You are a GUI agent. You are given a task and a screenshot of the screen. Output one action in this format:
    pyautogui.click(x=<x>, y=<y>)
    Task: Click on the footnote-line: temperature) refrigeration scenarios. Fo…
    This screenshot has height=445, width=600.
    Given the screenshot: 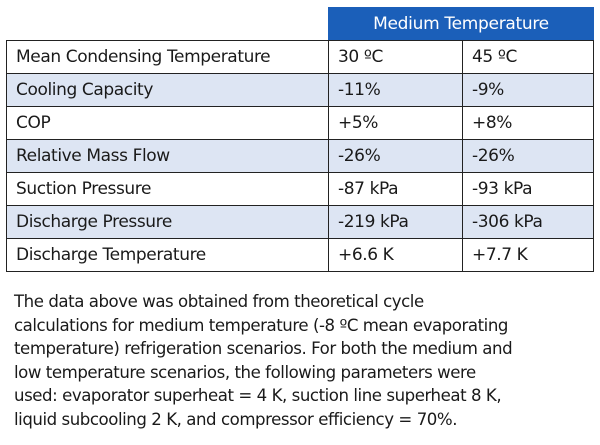 What is the action you would take?
    pyautogui.click(x=263, y=349)
    